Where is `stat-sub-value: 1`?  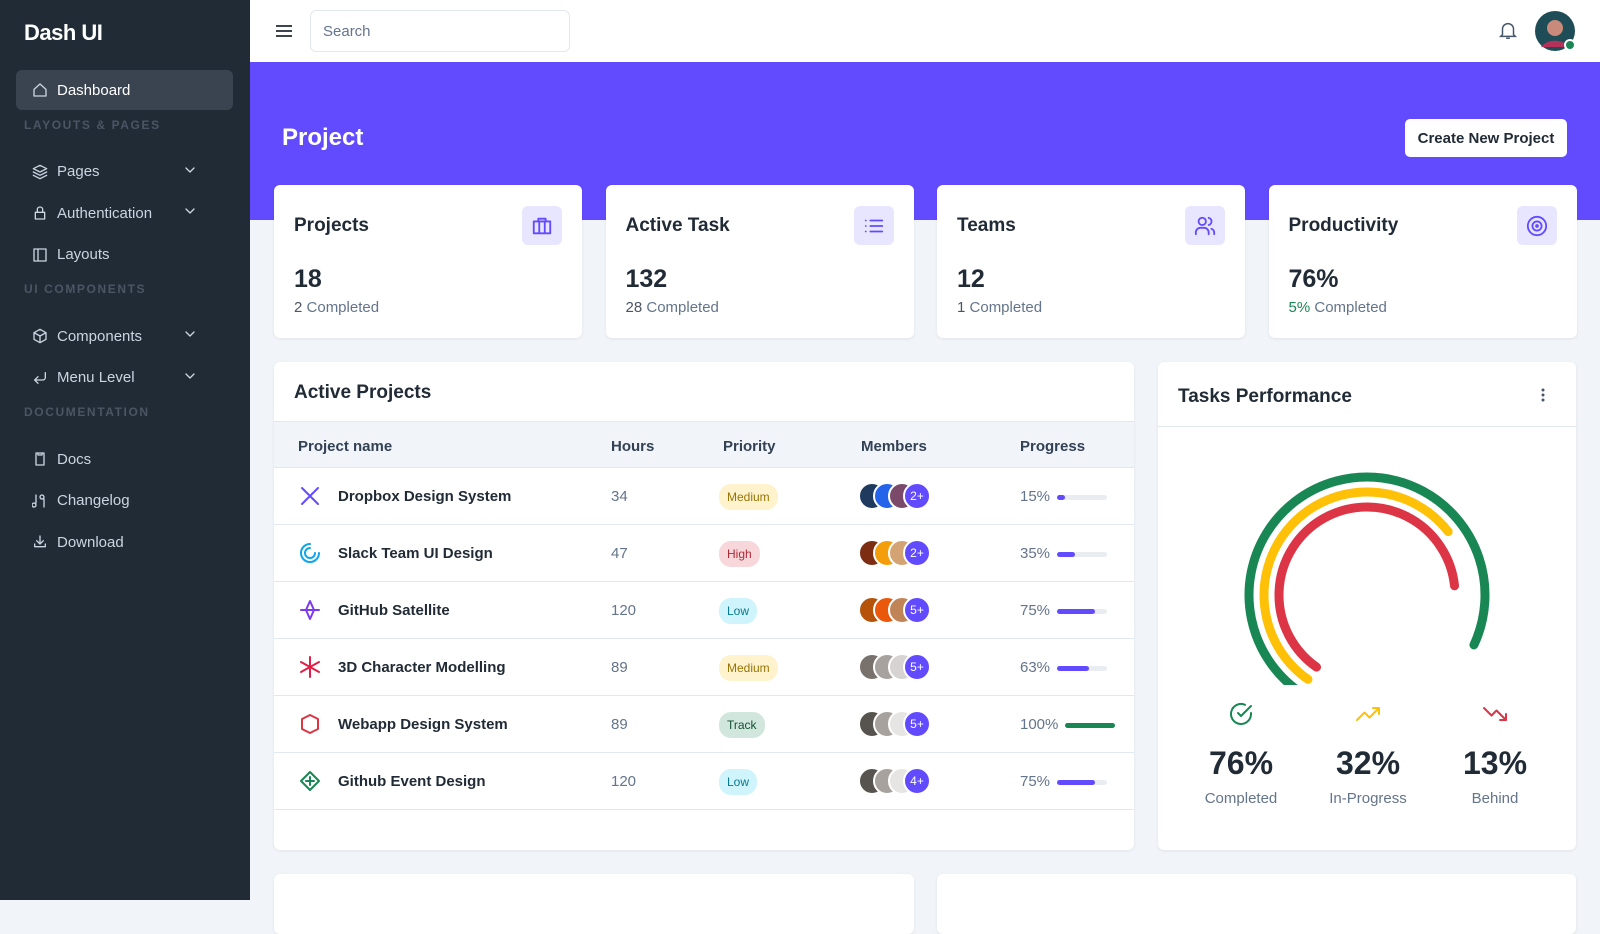 stat-sub-value: 1 is located at coordinates (961, 307).